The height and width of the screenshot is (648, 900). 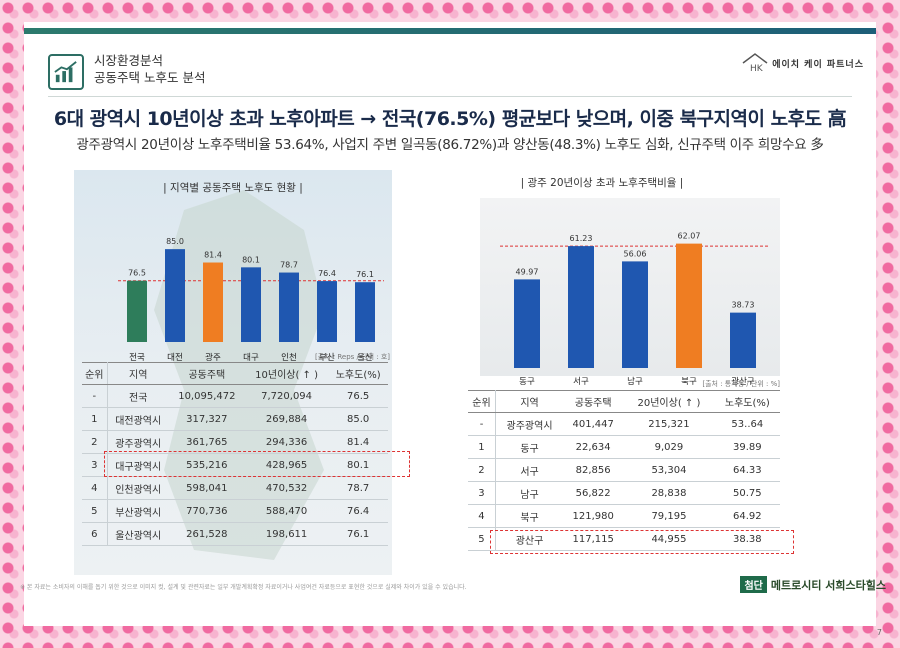 What do you see at coordinates (327, 273) in the screenshot?
I see `data-label: 76.4` at bounding box center [327, 273].